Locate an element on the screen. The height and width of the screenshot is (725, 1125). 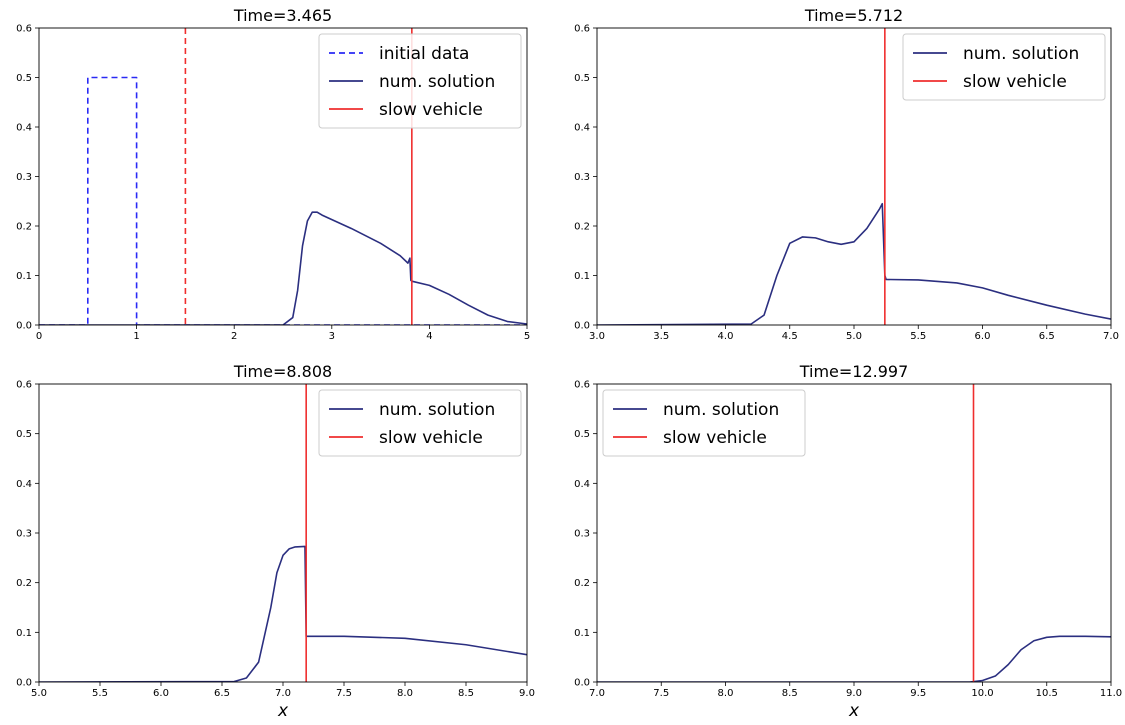
chart-title: Time=5.712 is located at coordinates (853, 15).